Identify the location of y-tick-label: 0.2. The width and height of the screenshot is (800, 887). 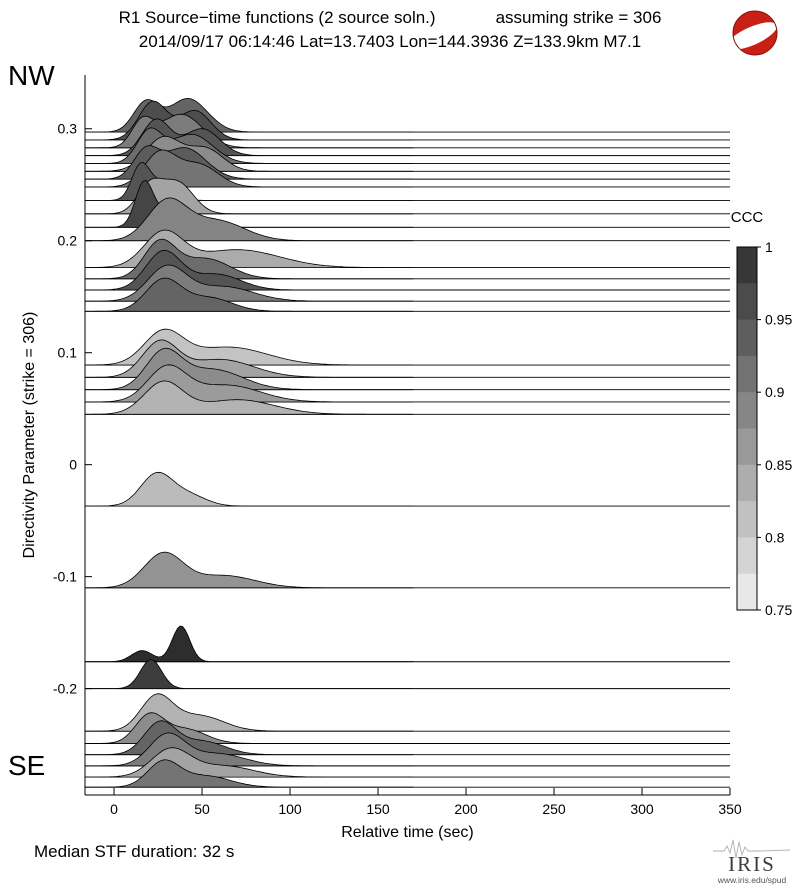
(68, 241).